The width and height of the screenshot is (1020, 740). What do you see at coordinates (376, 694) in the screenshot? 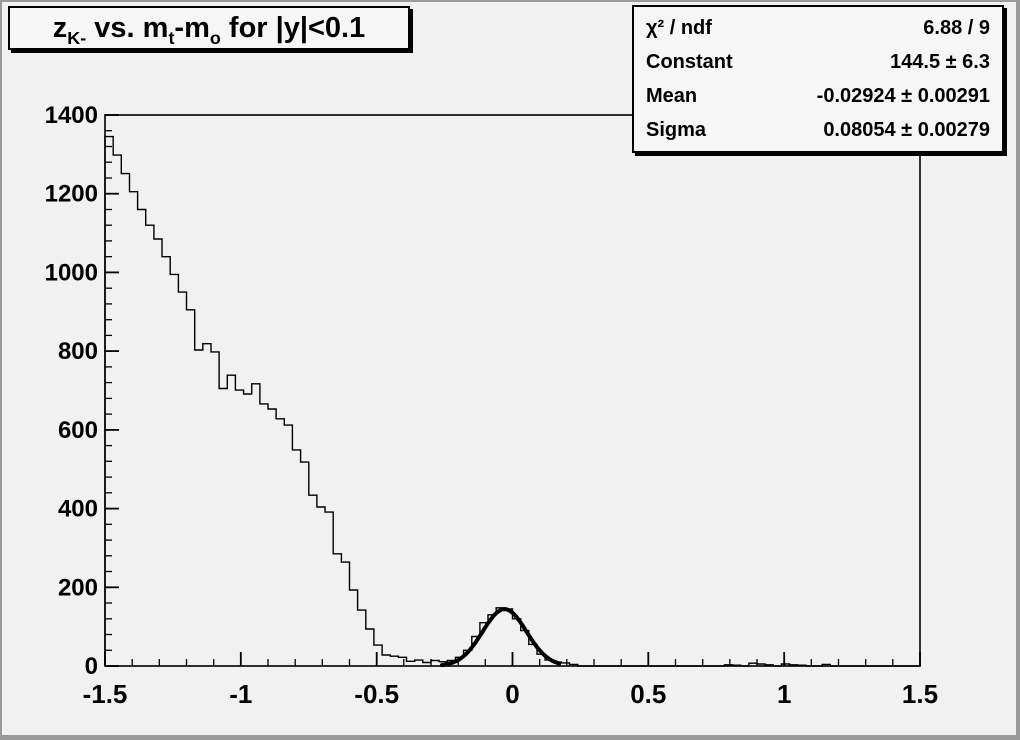
I see `x-tick-label: -0.5` at bounding box center [376, 694].